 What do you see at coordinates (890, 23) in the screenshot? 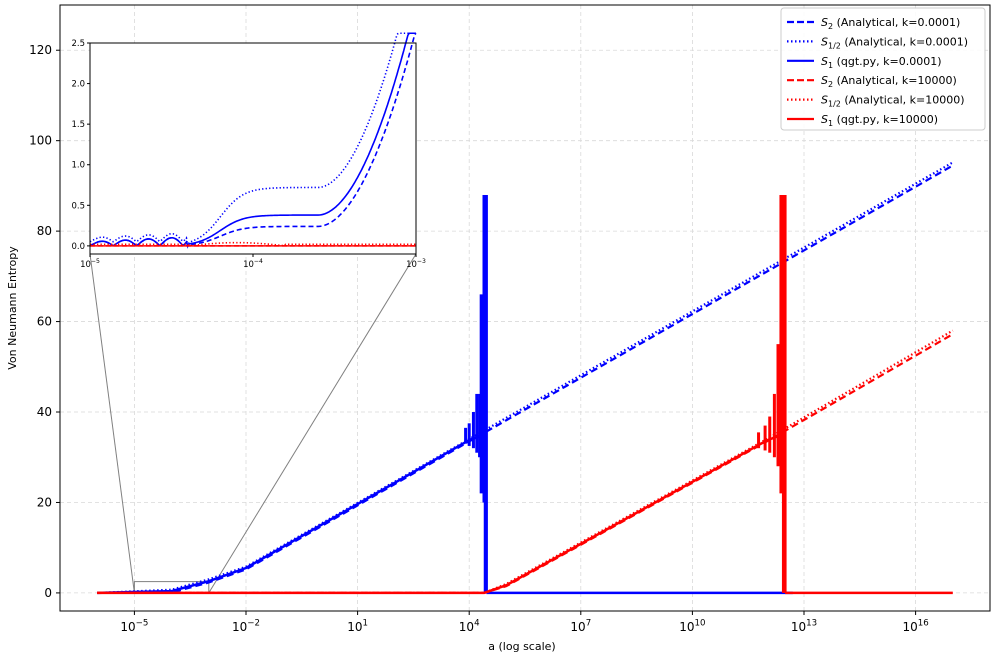
I see `legend-label-0: S2 (Analytical, k=0.0001)` at bounding box center [890, 23].